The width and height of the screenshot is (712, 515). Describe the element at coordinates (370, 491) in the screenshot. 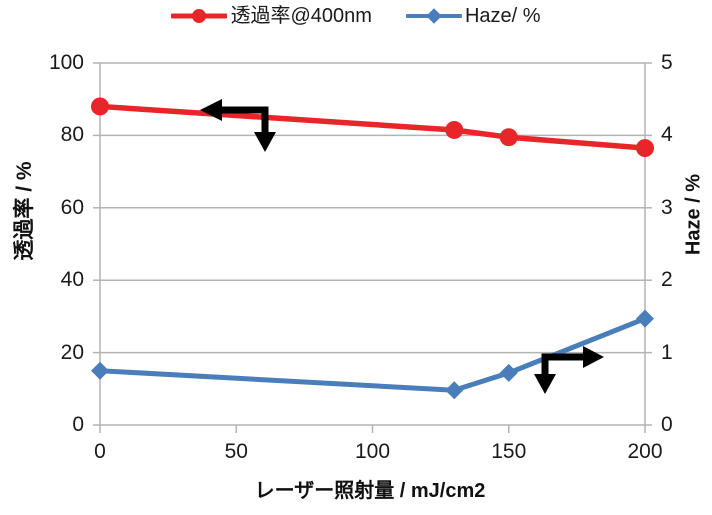

I see `x-axis-title: レーザー照射量 / mJ/cm2` at that location.